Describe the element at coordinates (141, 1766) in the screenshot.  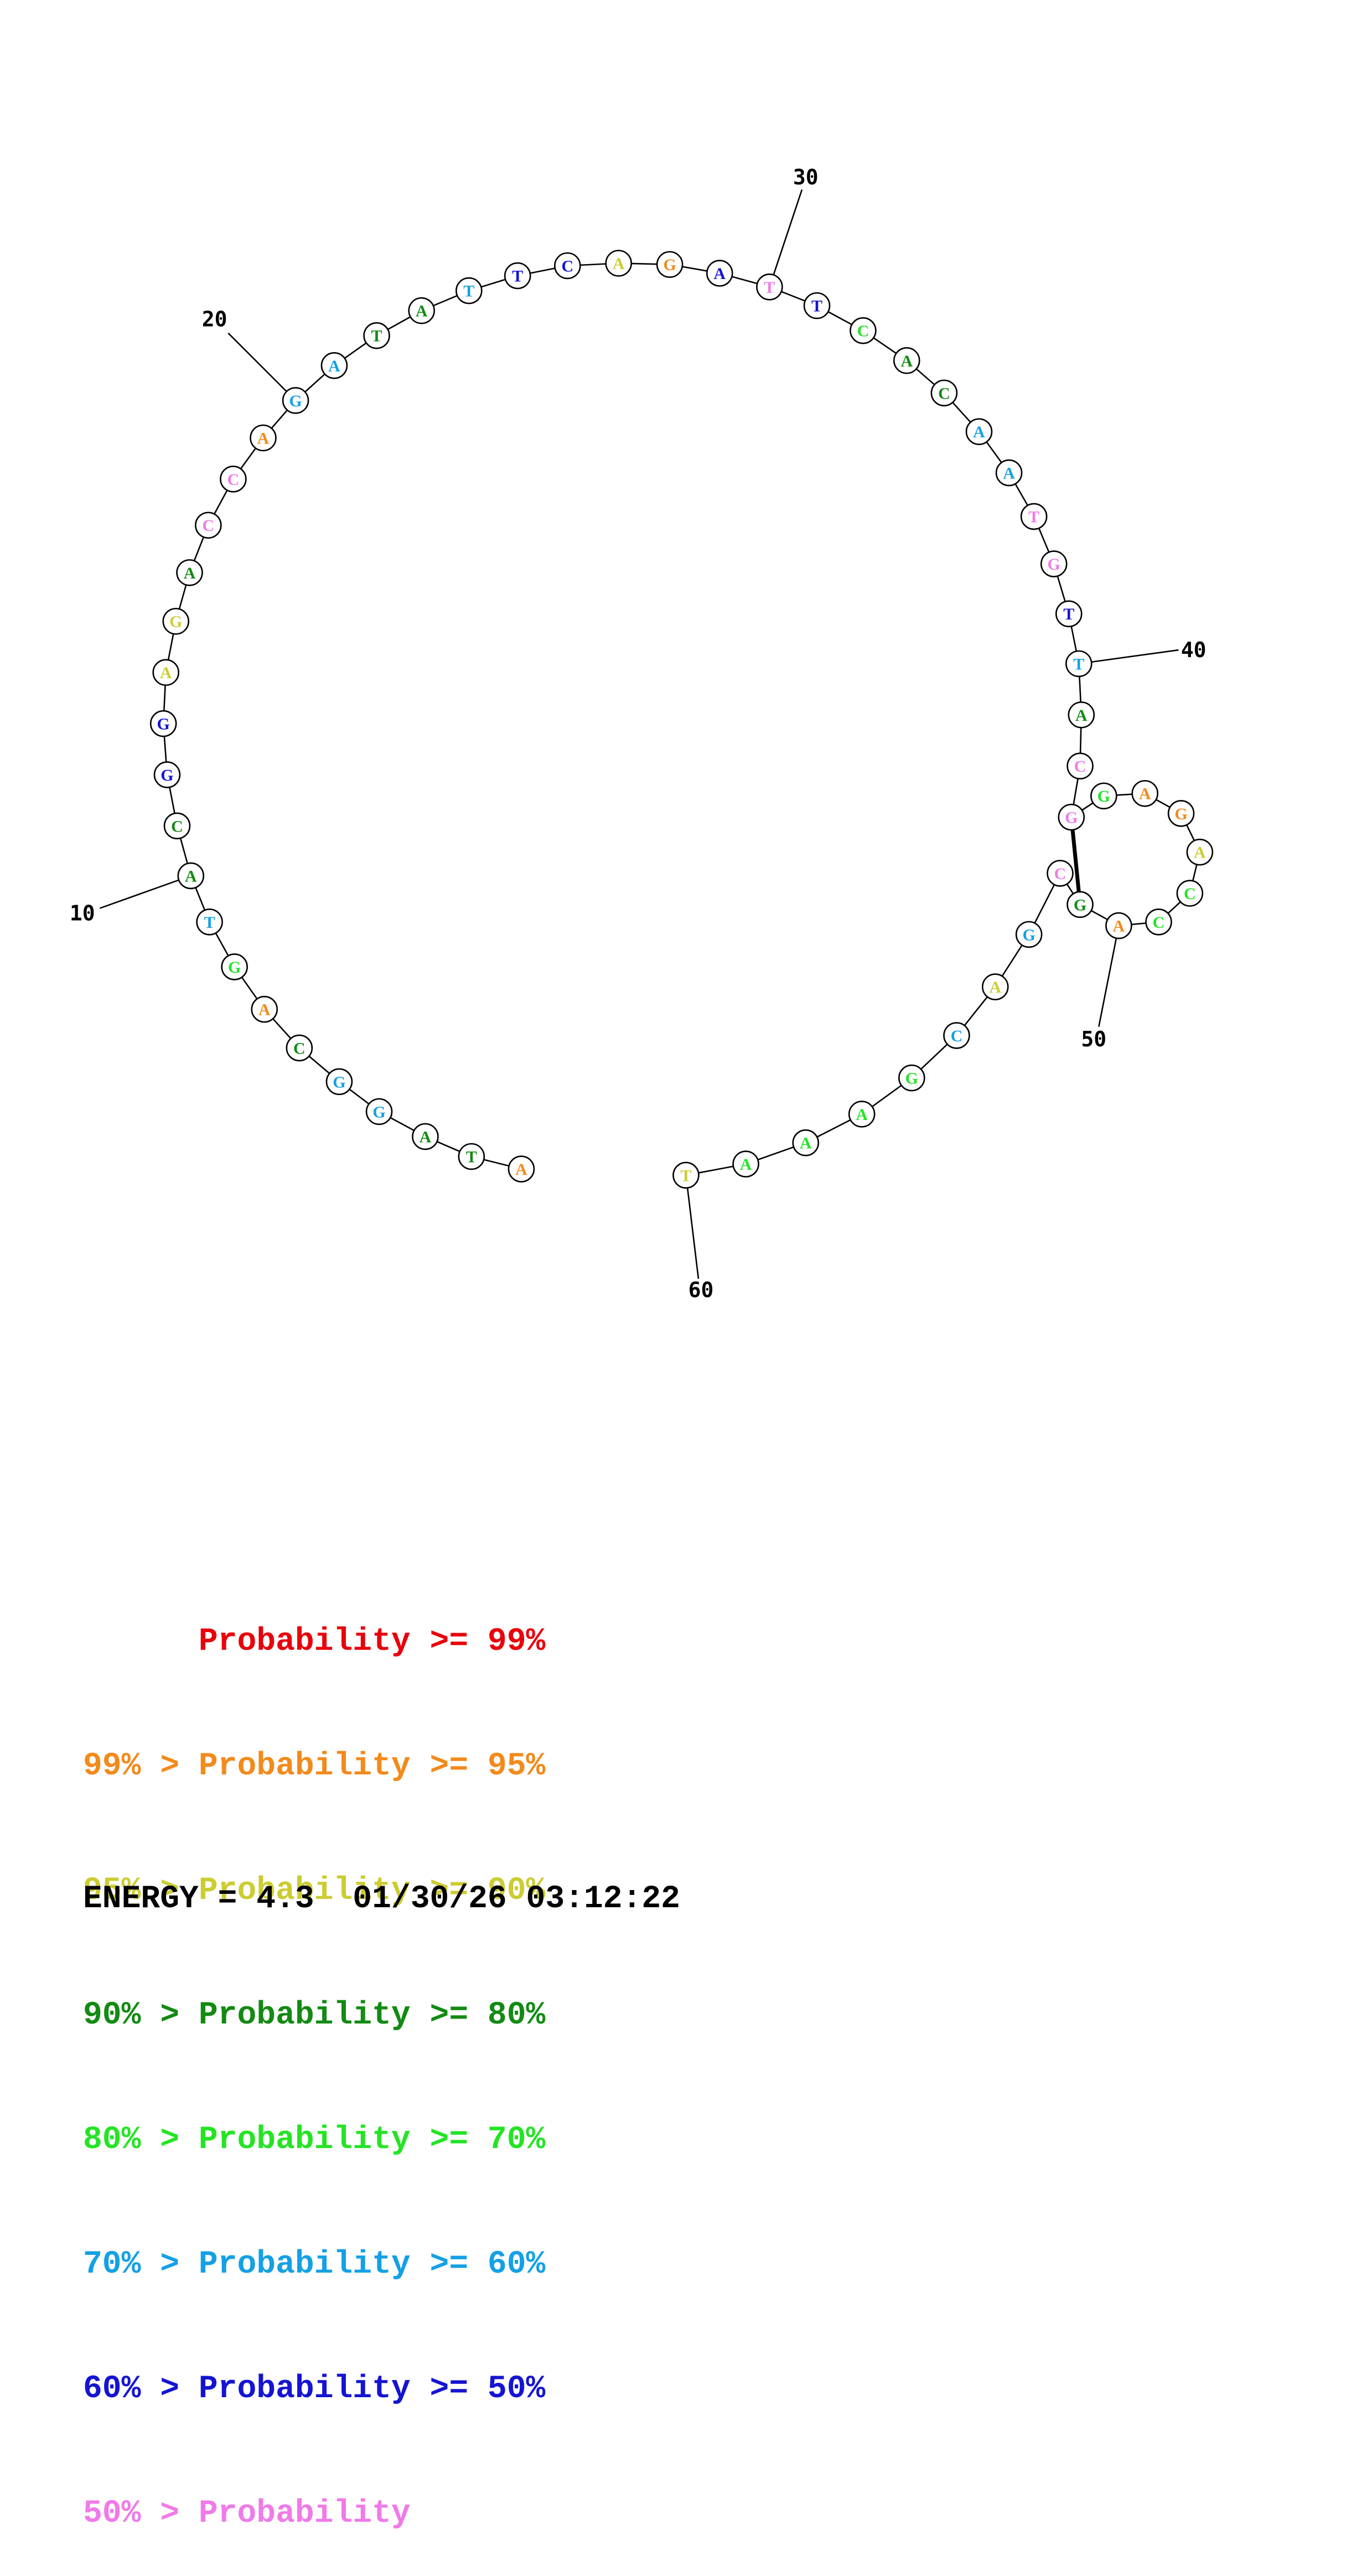
I see `legend-prefix: 99% >` at that location.